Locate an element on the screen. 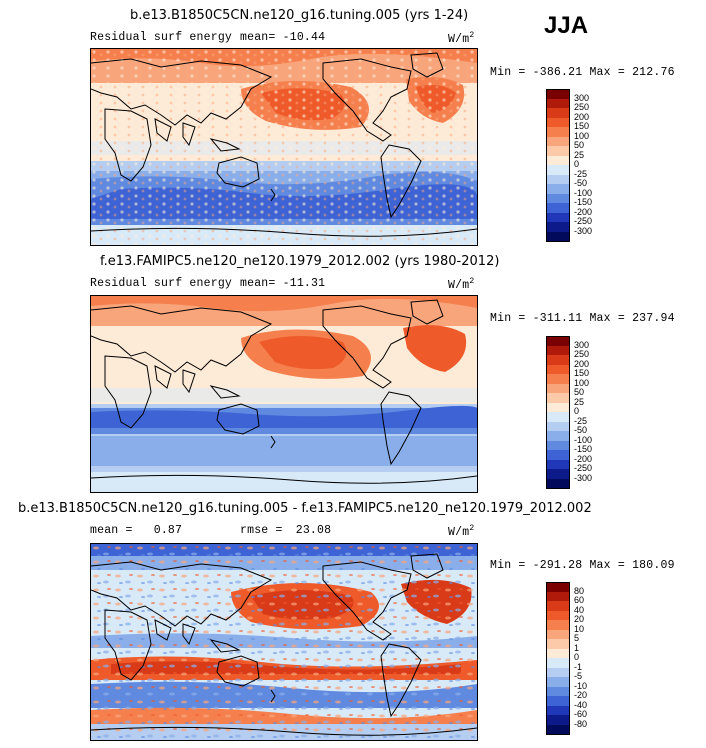  panel2-mean-label: mean= is located at coordinates (258, 283).